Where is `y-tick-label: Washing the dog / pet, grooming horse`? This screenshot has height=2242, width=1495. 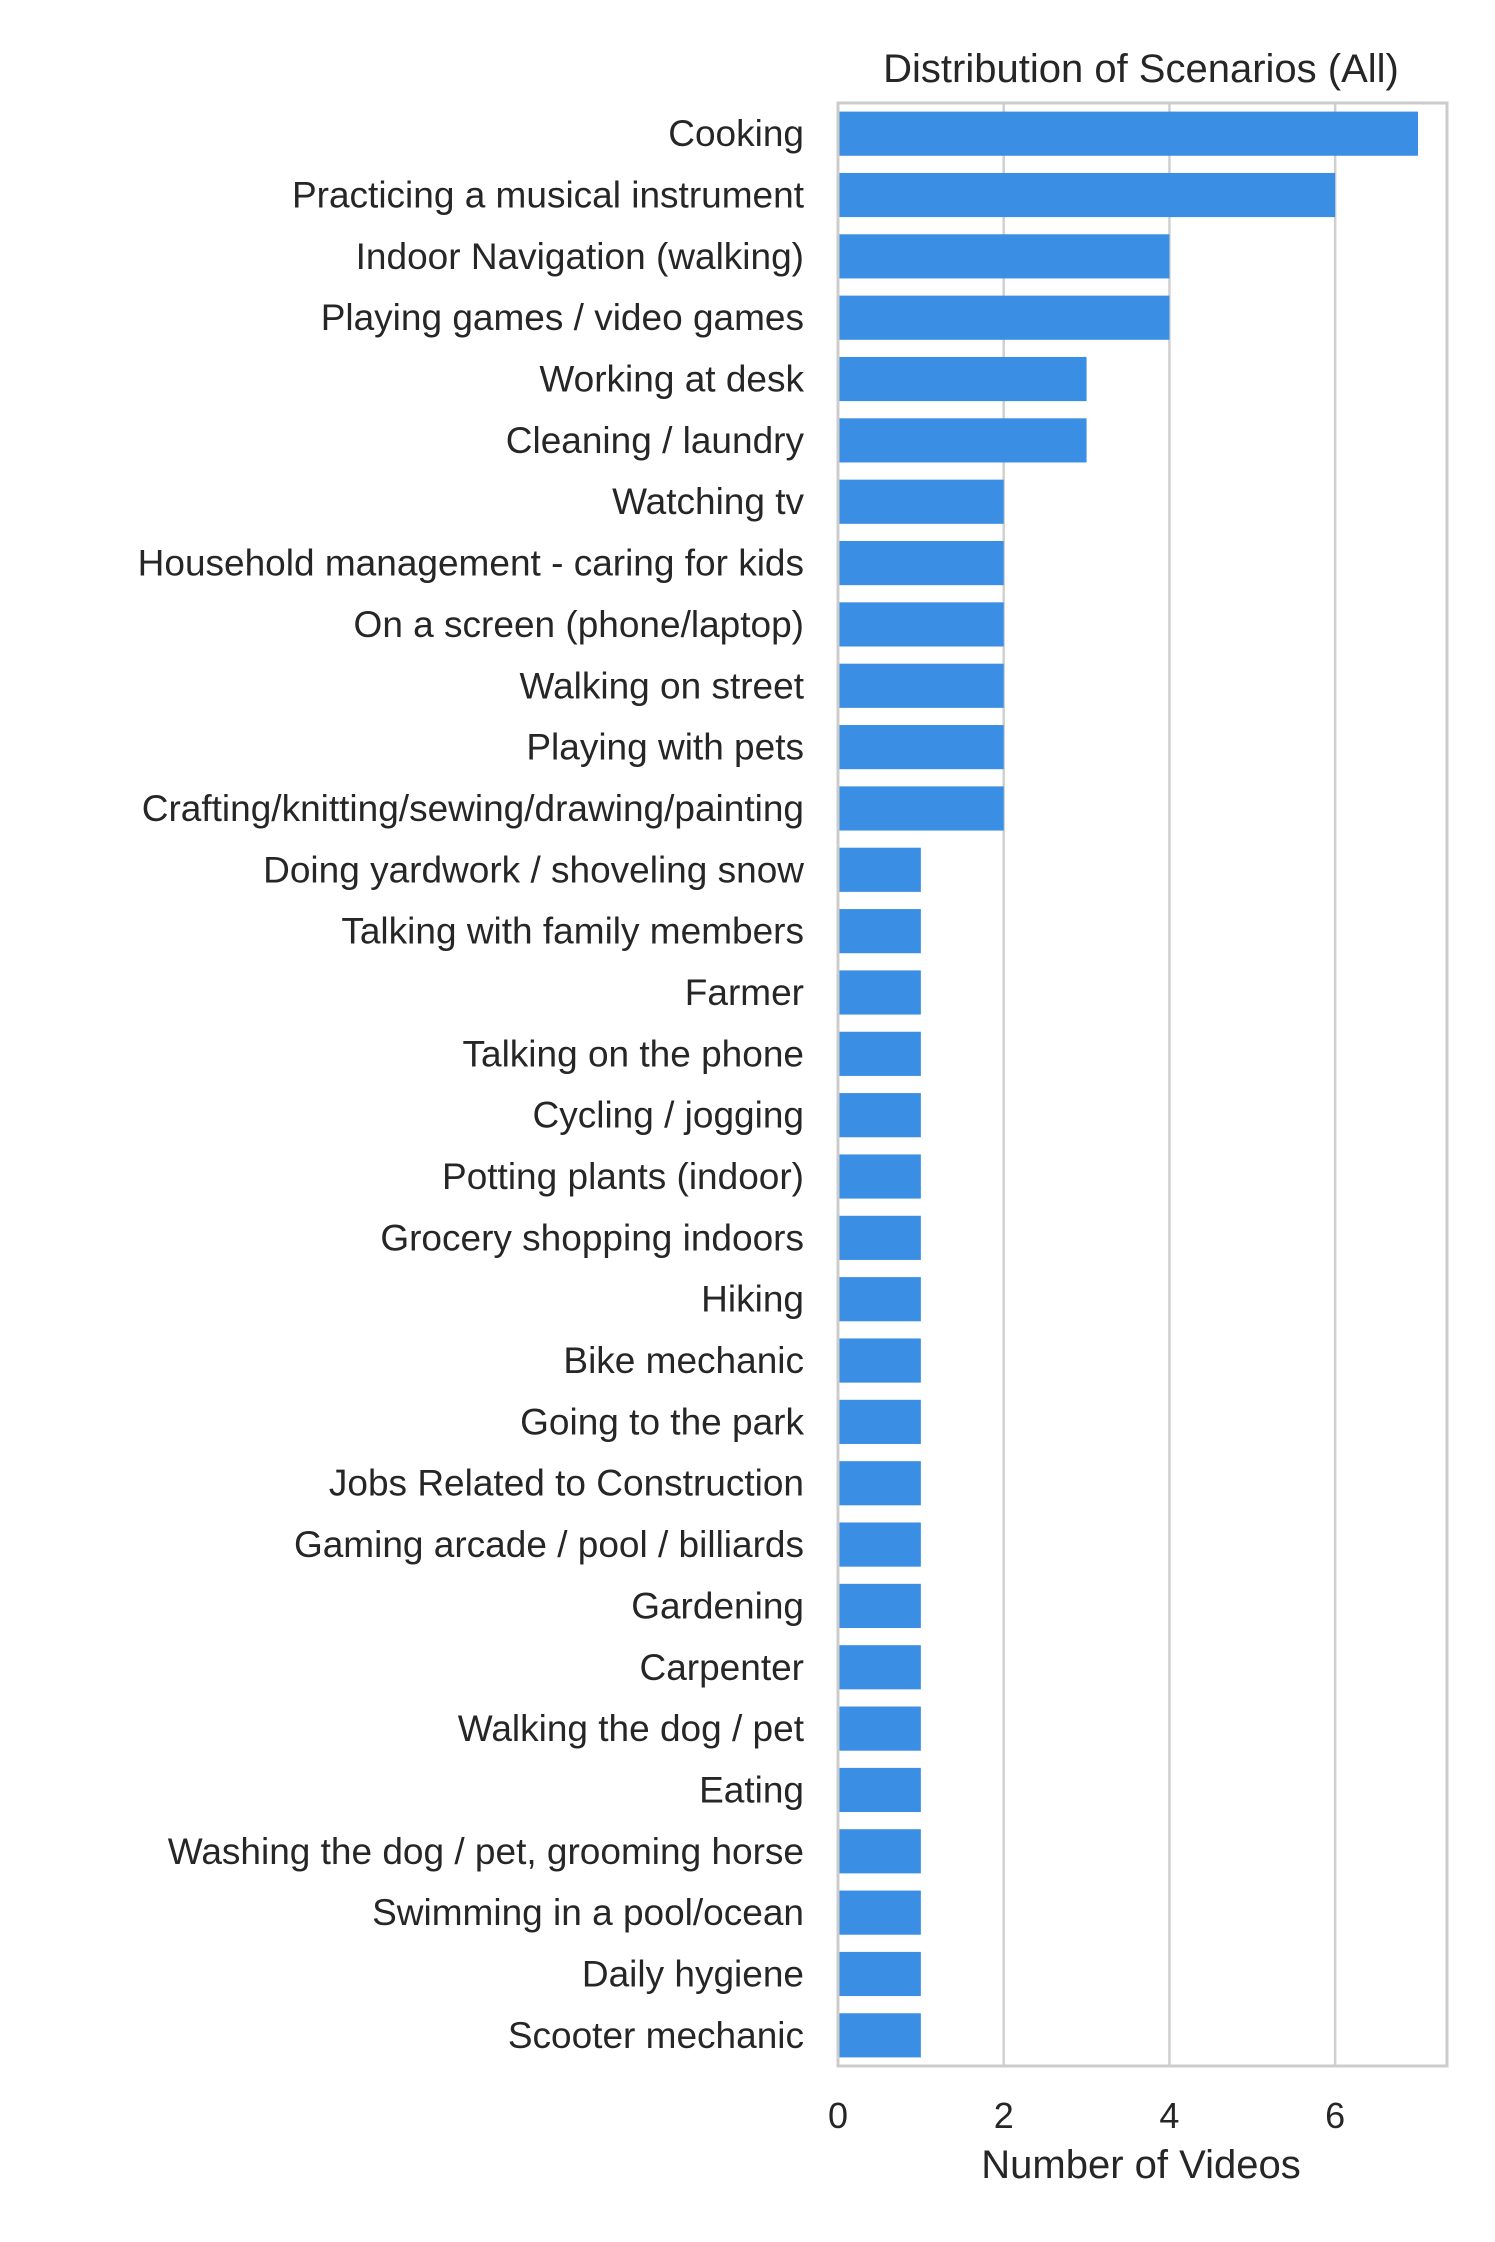
y-tick-label: Washing the dog / pet, grooming horse is located at coordinates (486, 1851).